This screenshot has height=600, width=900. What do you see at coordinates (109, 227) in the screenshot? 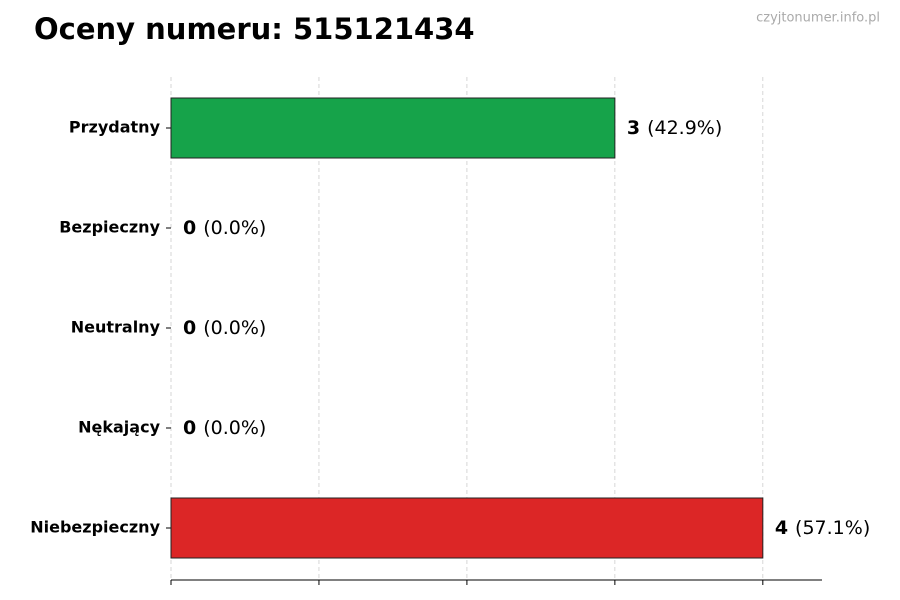
I see `y-tick-label: Bezpieczny` at bounding box center [109, 227].